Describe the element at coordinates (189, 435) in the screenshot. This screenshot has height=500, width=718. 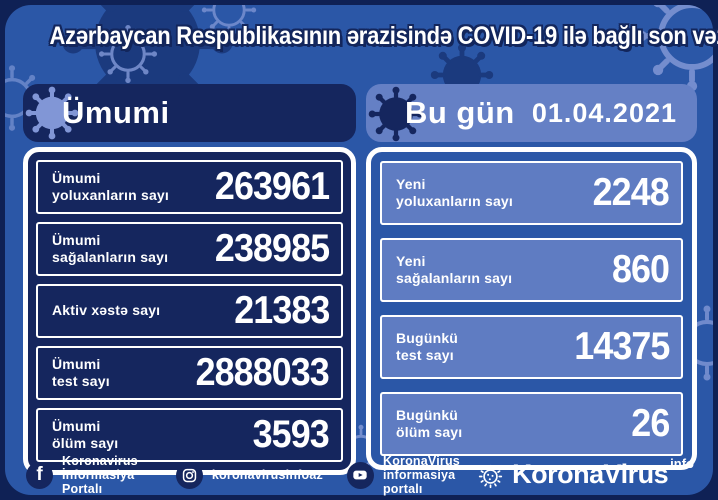
I see `stat-row-total-deaths: Ümumi ölüm sayı 3593` at that location.